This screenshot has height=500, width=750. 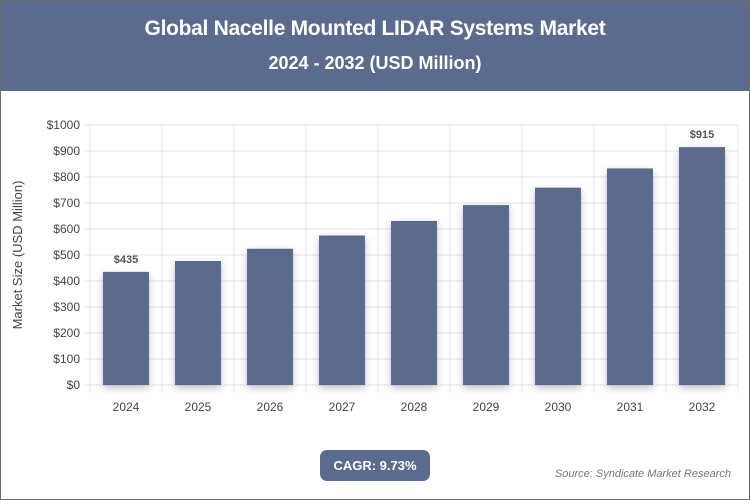 I want to click on cagr-badge: CAGR: 9.73%, so click(x=375, y=465).